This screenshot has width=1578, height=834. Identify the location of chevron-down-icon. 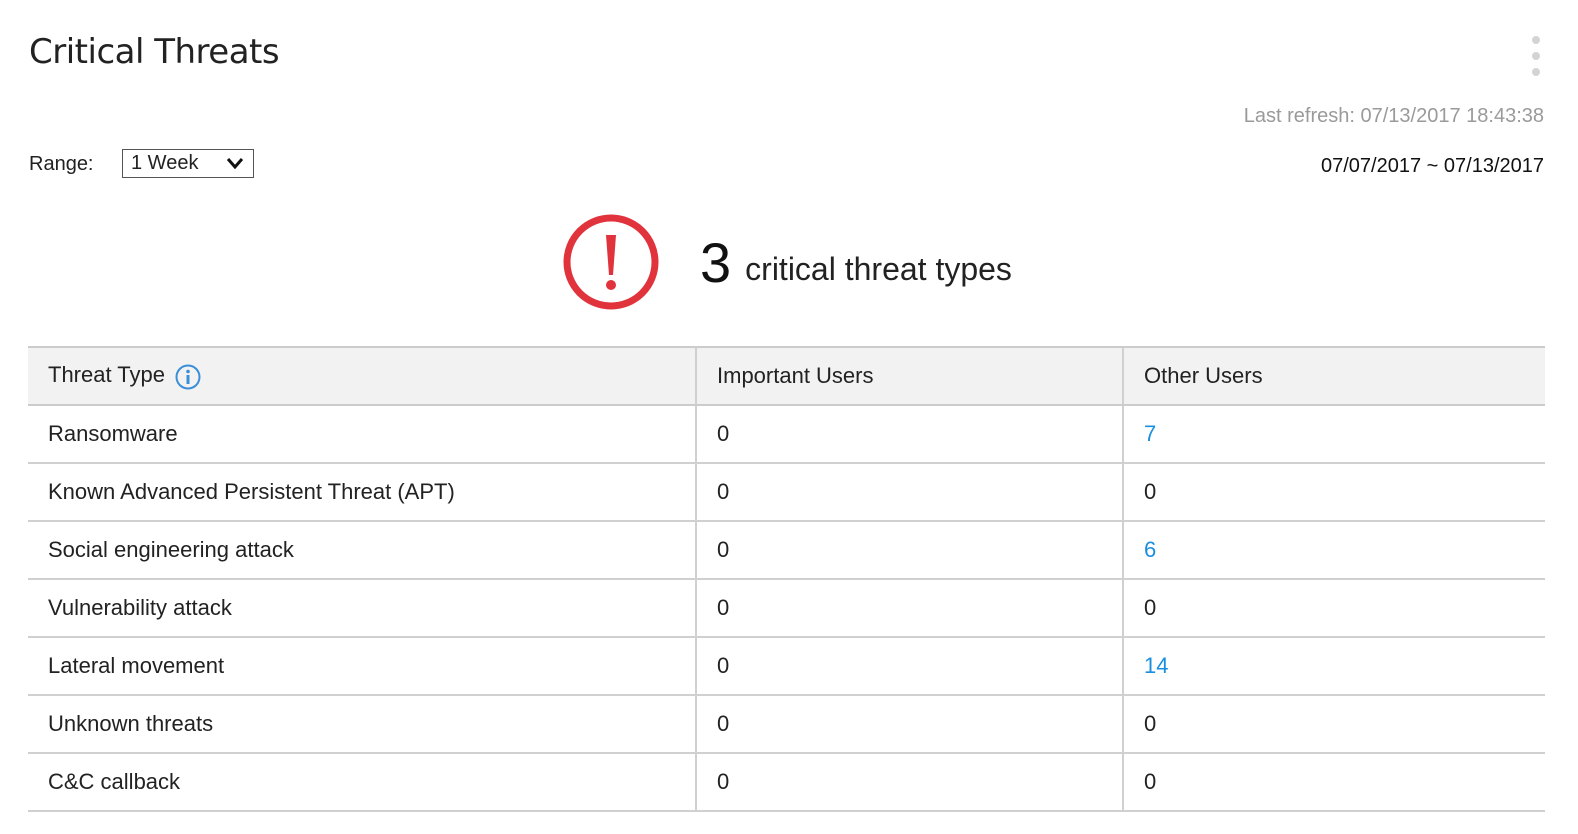
(235, 164).